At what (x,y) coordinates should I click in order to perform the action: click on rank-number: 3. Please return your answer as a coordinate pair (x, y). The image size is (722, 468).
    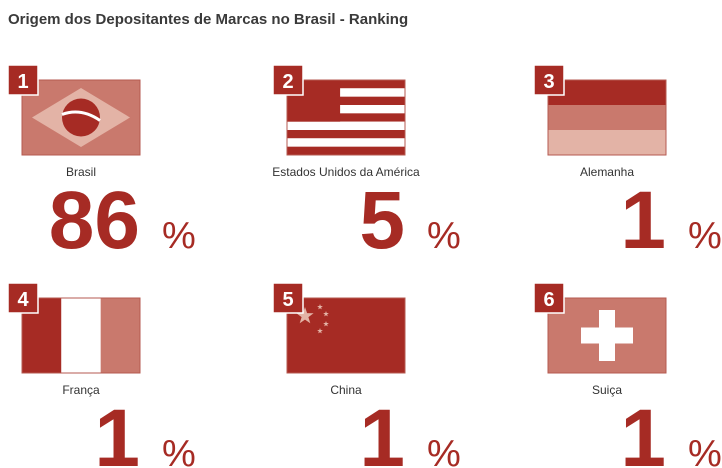
    Looking at the image, I should click on (548, 82).